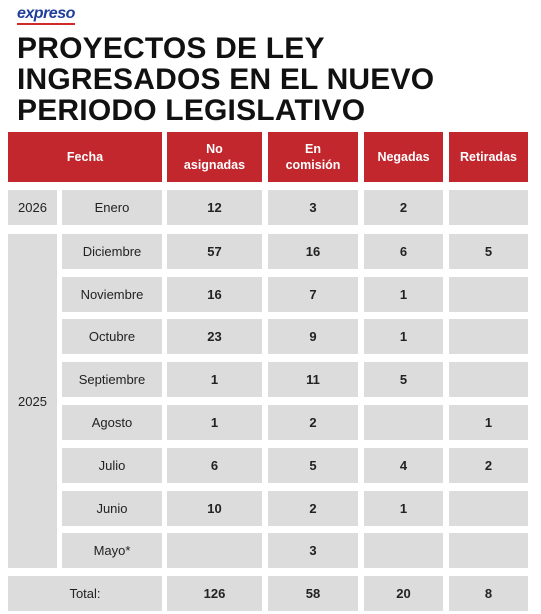 The width and height of the screenshot is (541, 614). I want to click on month-cell: Noviembre, so click(112, 294).